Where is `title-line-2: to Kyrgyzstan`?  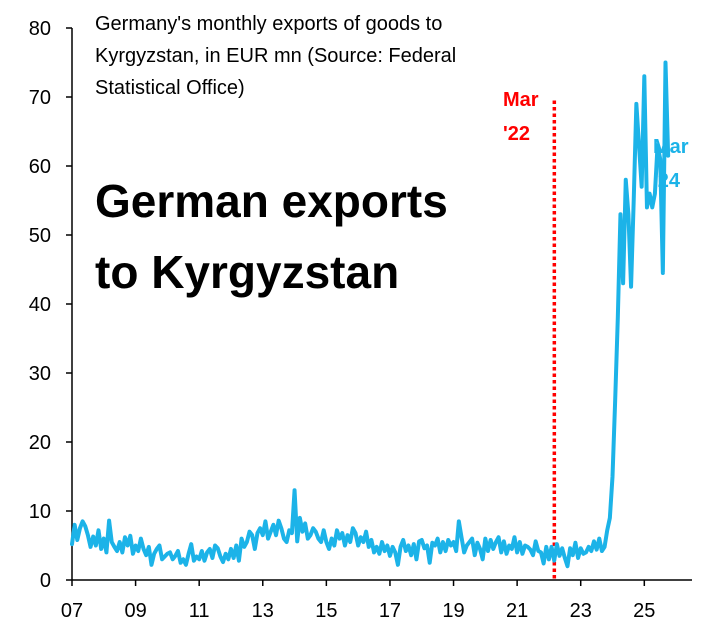
title-line-2: to Kyrgyzstan is located at coordinates (247, 272).